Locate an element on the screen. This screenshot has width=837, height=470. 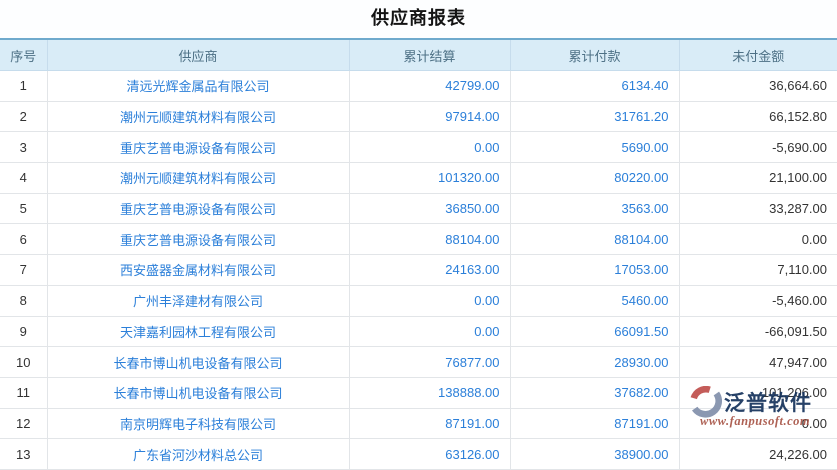
table-row: 12 南京明辉电子科技有限公司 87191.00 87191.00 0.00 is located at coordinates (418, 423).